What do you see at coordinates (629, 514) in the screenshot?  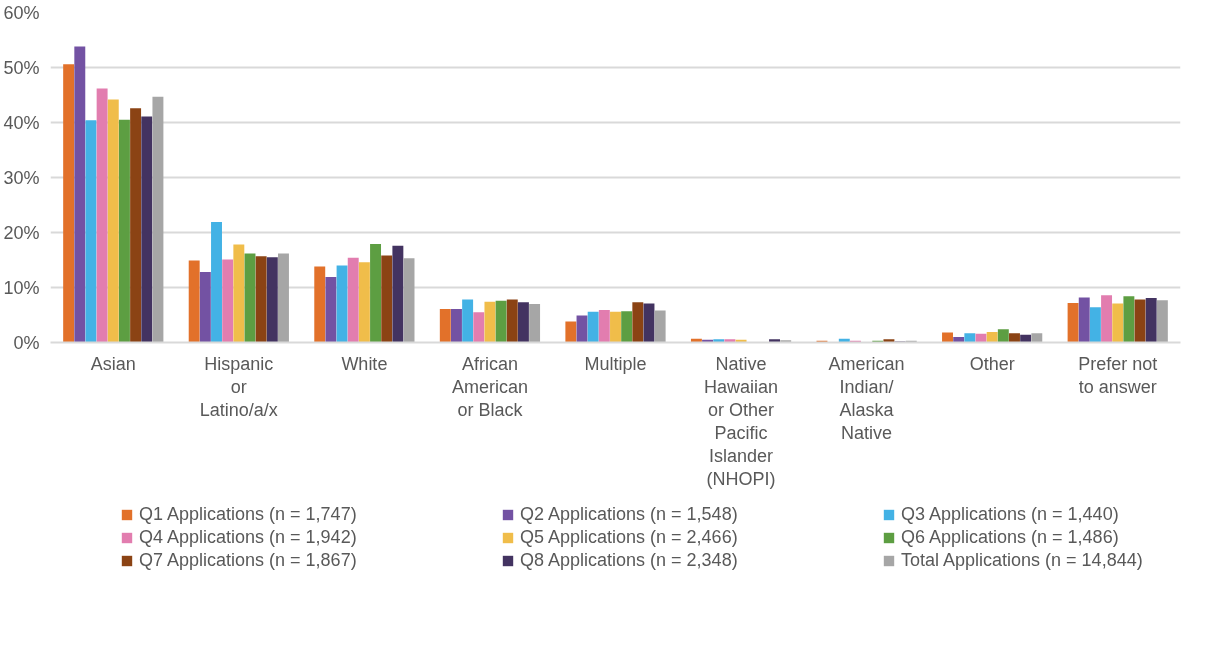 I see `legend-label: Q2 Applications (n = 1,548)` at bounding box center [629, 514].